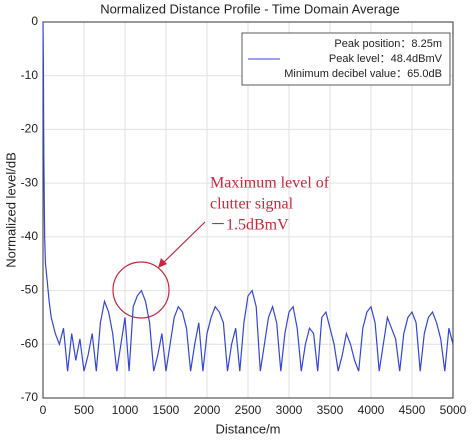  What do you see at coordinates (388, 44) in the screenshot?
I see `legend-note: Peak position：8.25m` at bounding box center [388, 44].